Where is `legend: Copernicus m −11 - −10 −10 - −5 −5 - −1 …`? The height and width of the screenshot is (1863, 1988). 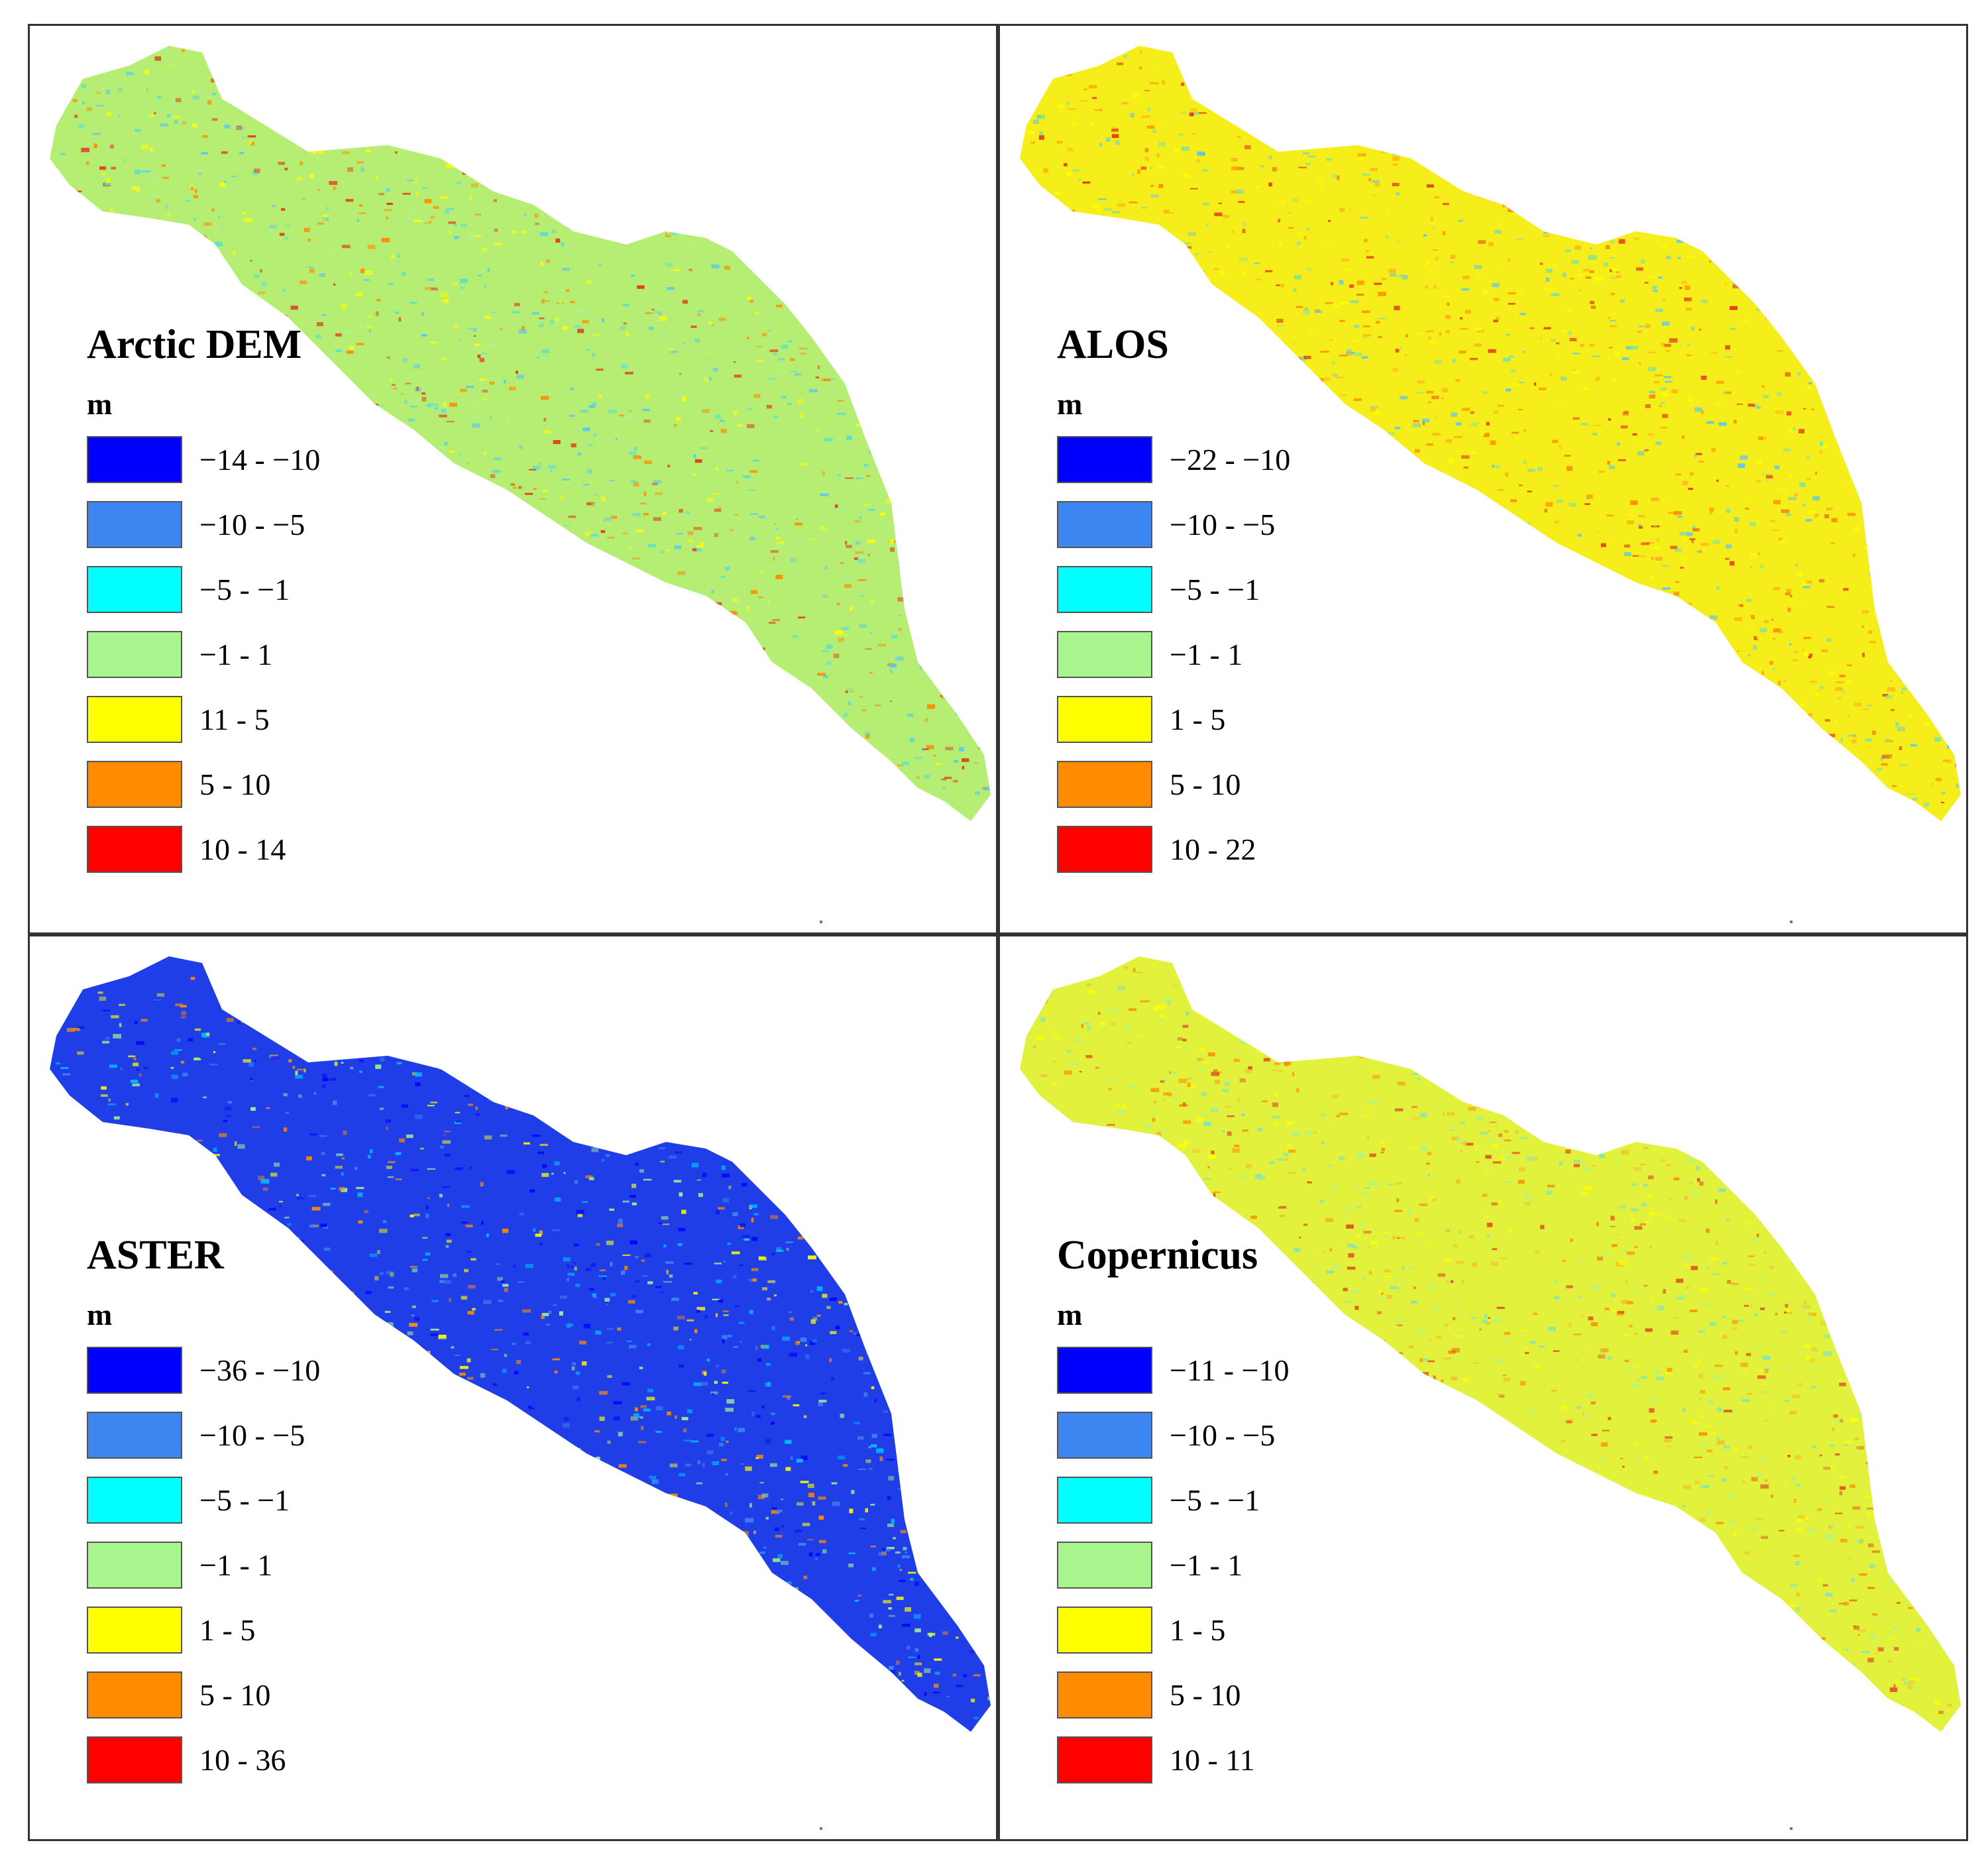
legend: Copernicus m −11 - −10 −10 - −5 −5 - −1 … is located at coordinates (1173, 1518).